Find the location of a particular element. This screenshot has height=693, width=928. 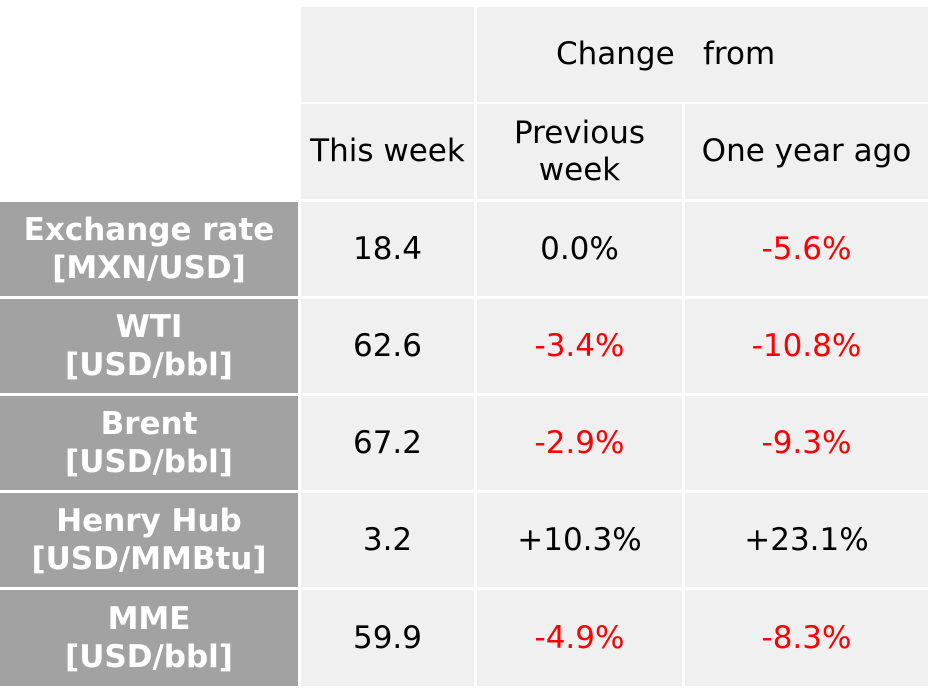

this-week-label: This week is located at coordinates (387, 151).